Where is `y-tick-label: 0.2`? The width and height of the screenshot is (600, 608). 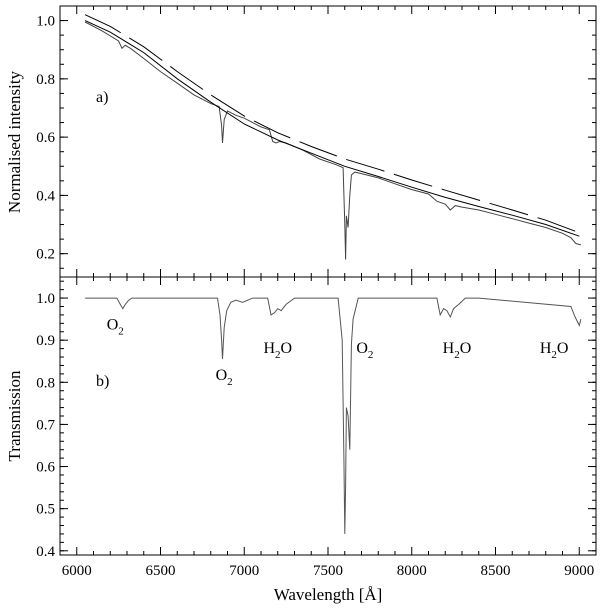
y-tick-label: 0.2 is located at coordinates (45, 255).